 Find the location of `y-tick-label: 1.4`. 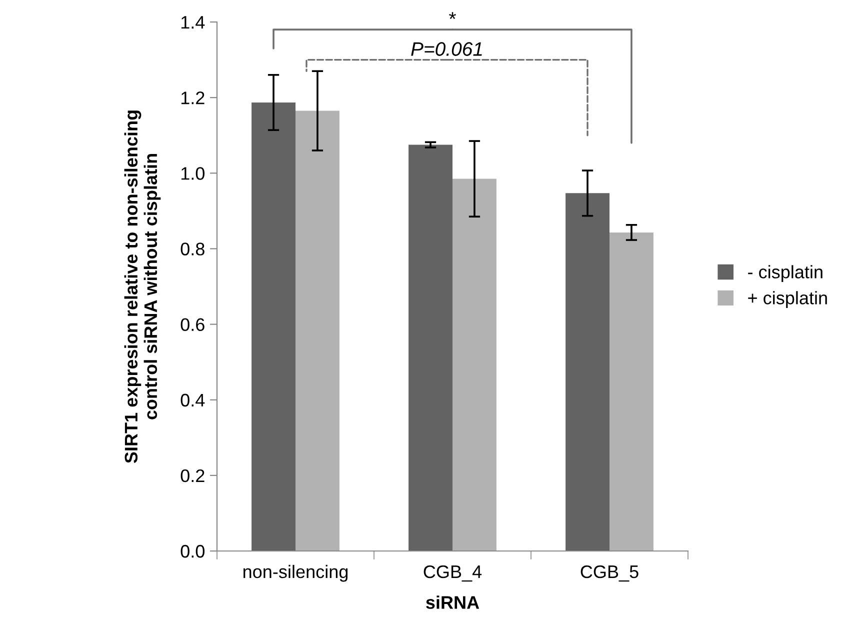

y-tick-label: 1.4 is located at coordinates (193, 22).